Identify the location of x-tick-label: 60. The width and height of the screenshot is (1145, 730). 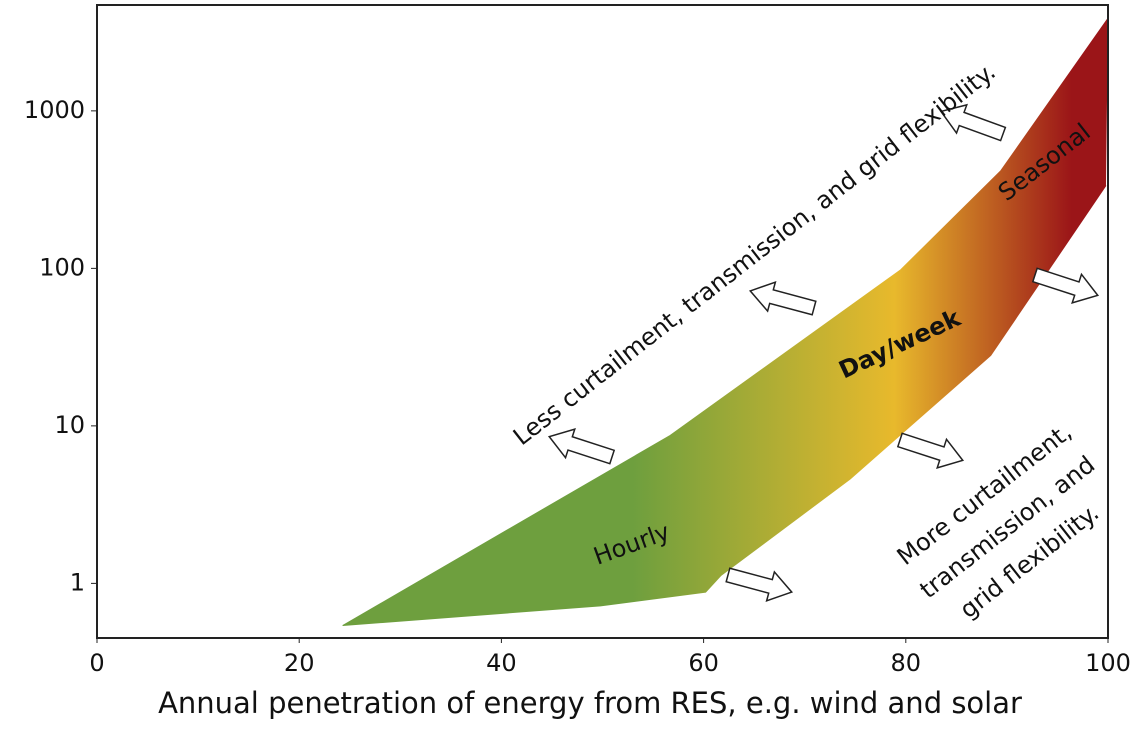
(703, 663).